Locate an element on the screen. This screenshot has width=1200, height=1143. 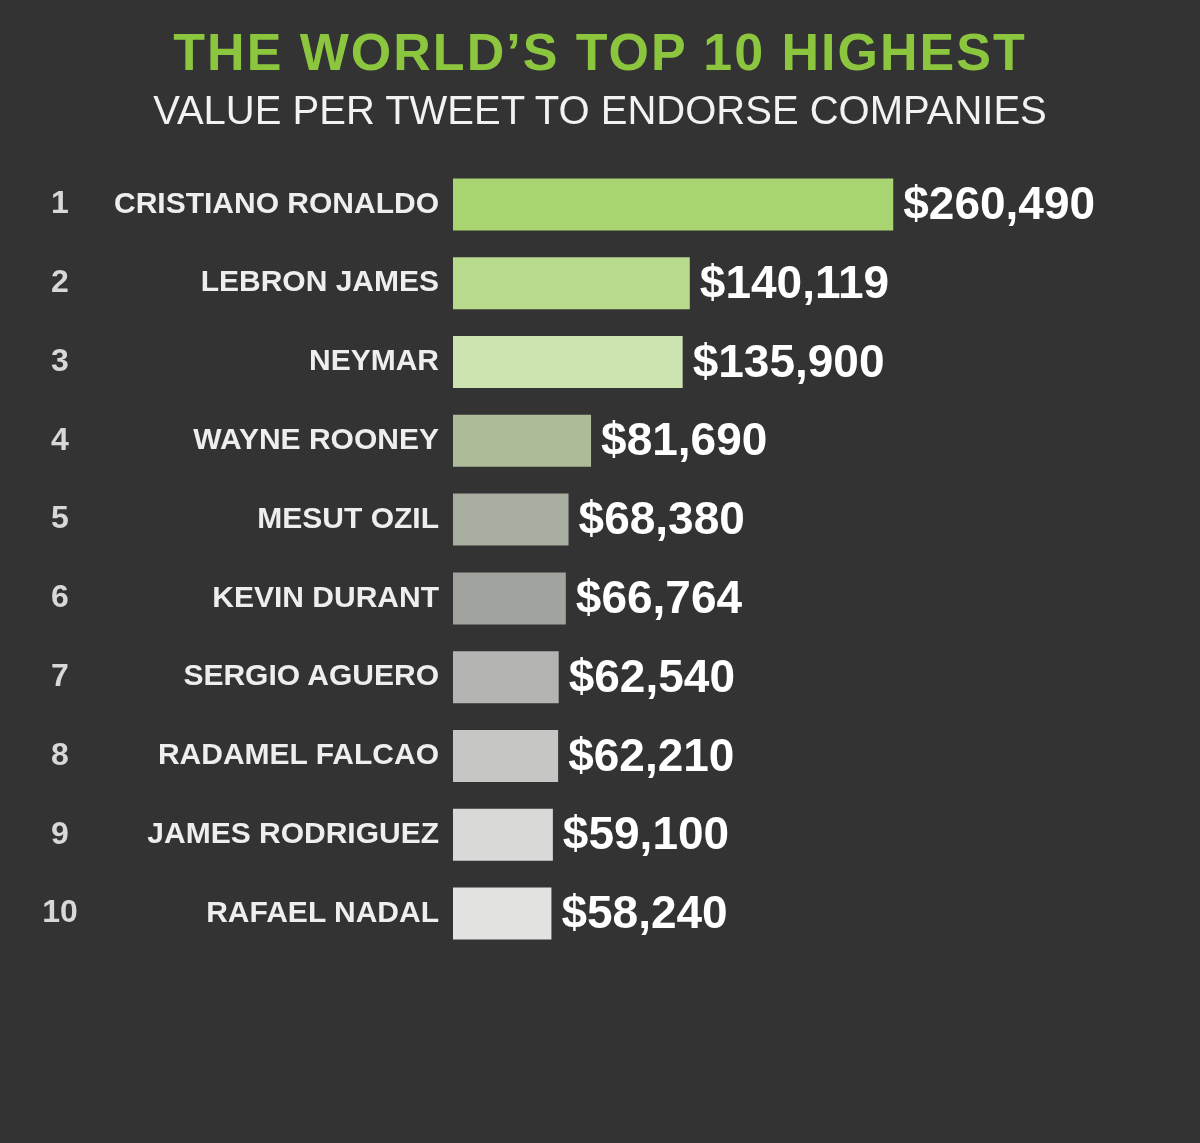
y-tick-label: SERGIO AGUERO is located at coordinates (311, 675).